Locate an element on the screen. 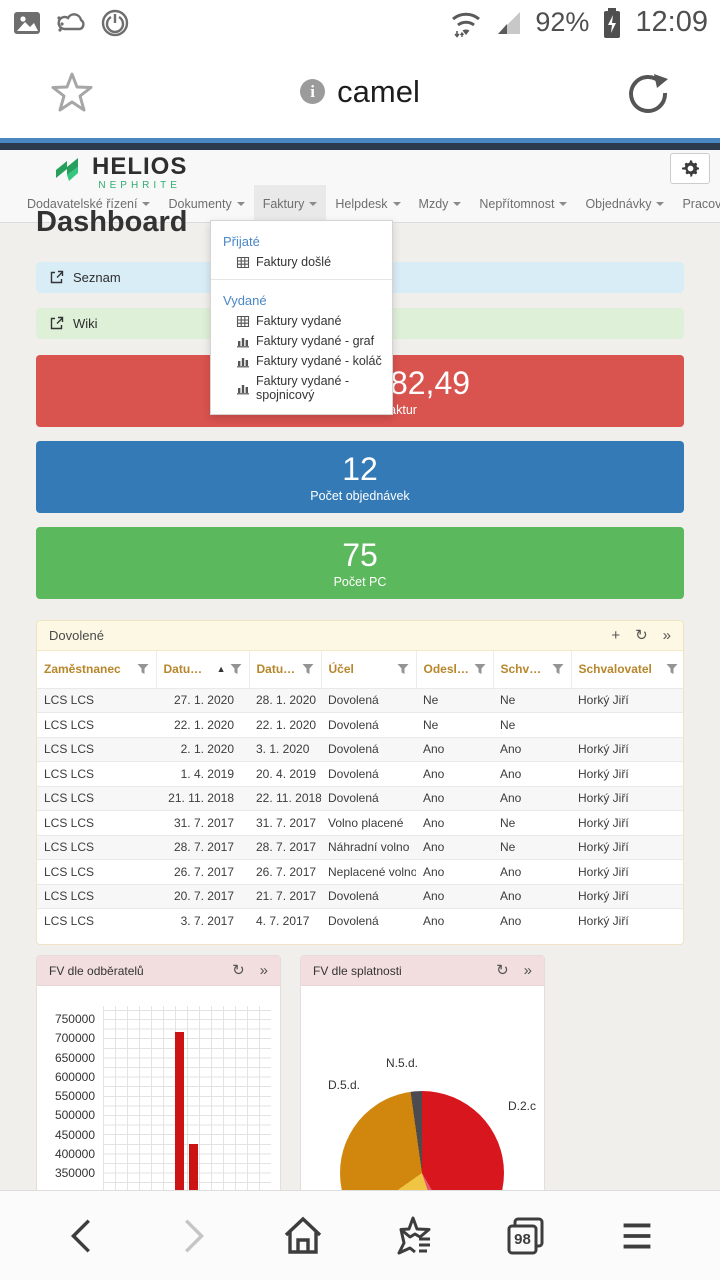 The height and width of the screenshot is (1280, 720). column-header-label: Datum do is located at coordinates (277, 669).